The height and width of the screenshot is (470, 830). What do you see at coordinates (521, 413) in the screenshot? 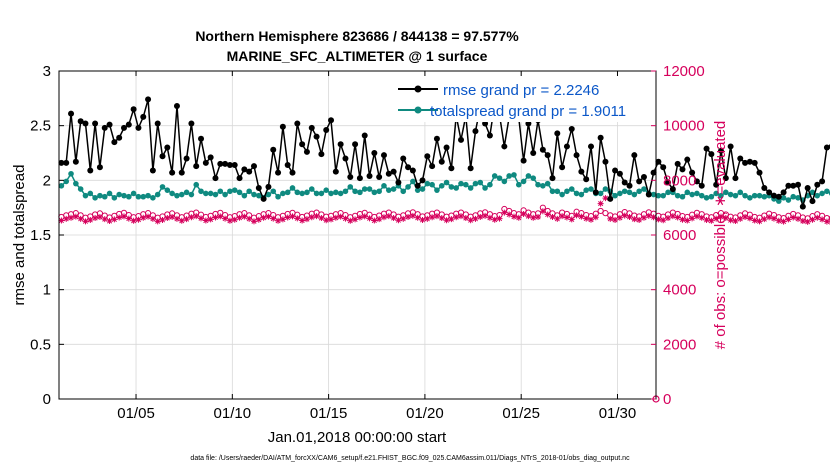
I see `x-tick-label: 01/25` at bounding box center [521, 413].